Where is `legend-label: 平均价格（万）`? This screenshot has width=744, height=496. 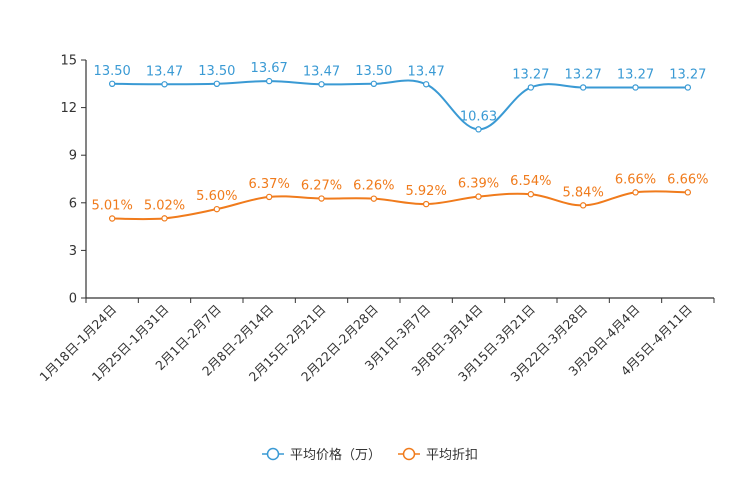
legend-label: 平均价格（万） is located at coordinates (335, 455).